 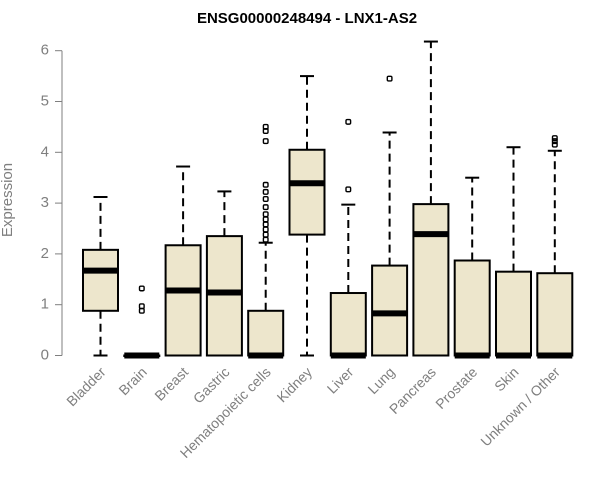 I want to click on y-tick-label: 1, so click(x=45, y=304).